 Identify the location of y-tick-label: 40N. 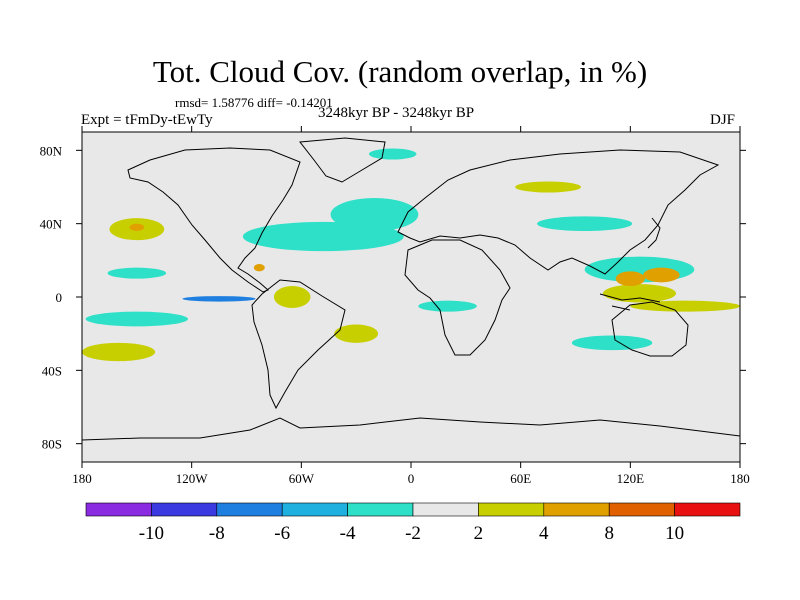
(51, 224).